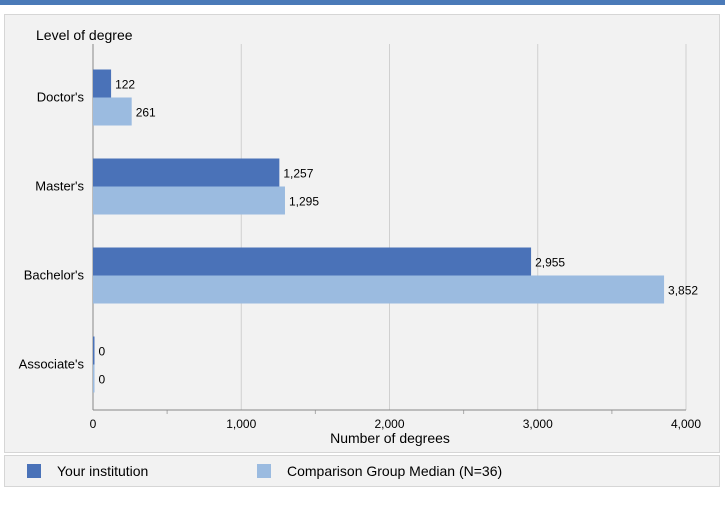  I want to click on category-label: Bachelor's, so click(54, 275).